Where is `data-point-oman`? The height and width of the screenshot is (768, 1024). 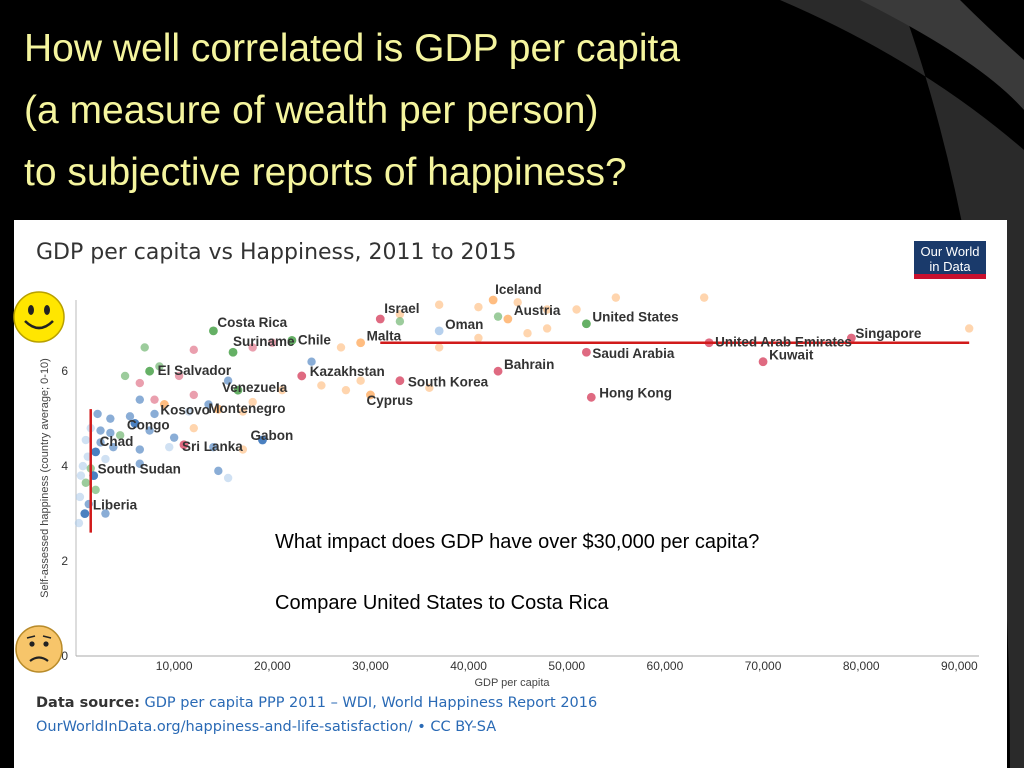 data-point-oman is located at coordinates (439, 331).